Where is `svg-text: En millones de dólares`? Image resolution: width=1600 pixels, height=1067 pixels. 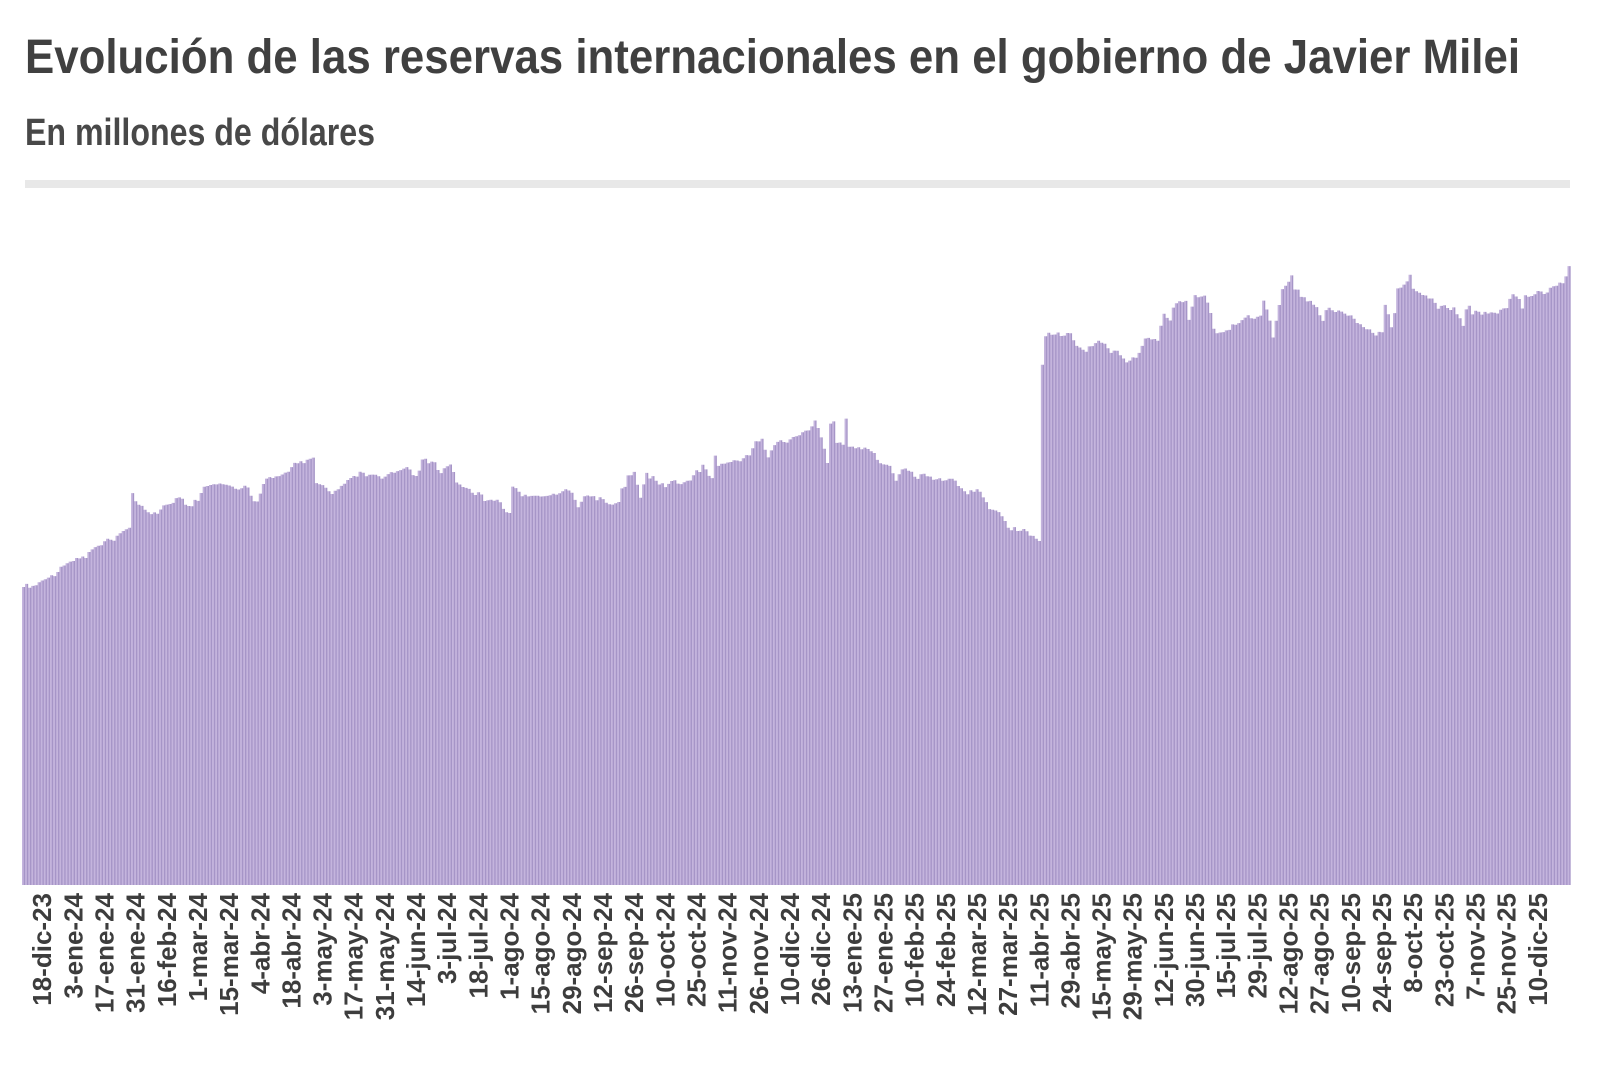 svg-text: En millones de dólares is located at coordinates (200, 133).